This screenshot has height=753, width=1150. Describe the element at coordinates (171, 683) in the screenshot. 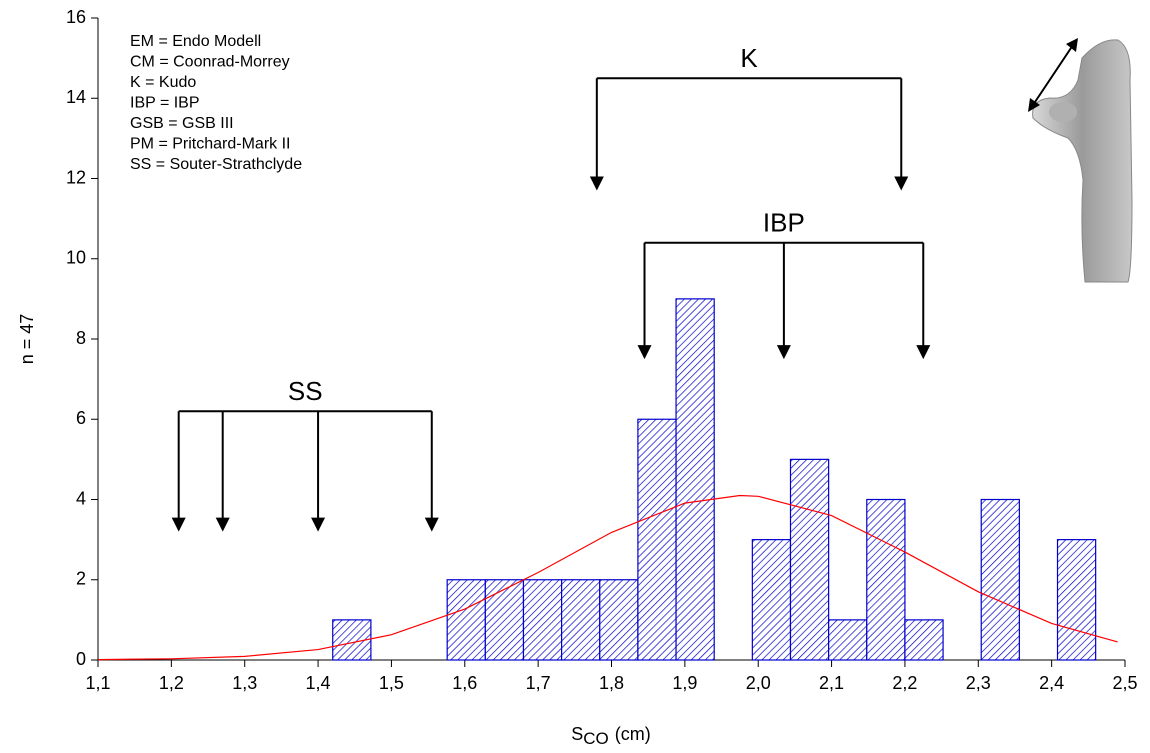

I see `x-tick-label: 1,2` at that location.